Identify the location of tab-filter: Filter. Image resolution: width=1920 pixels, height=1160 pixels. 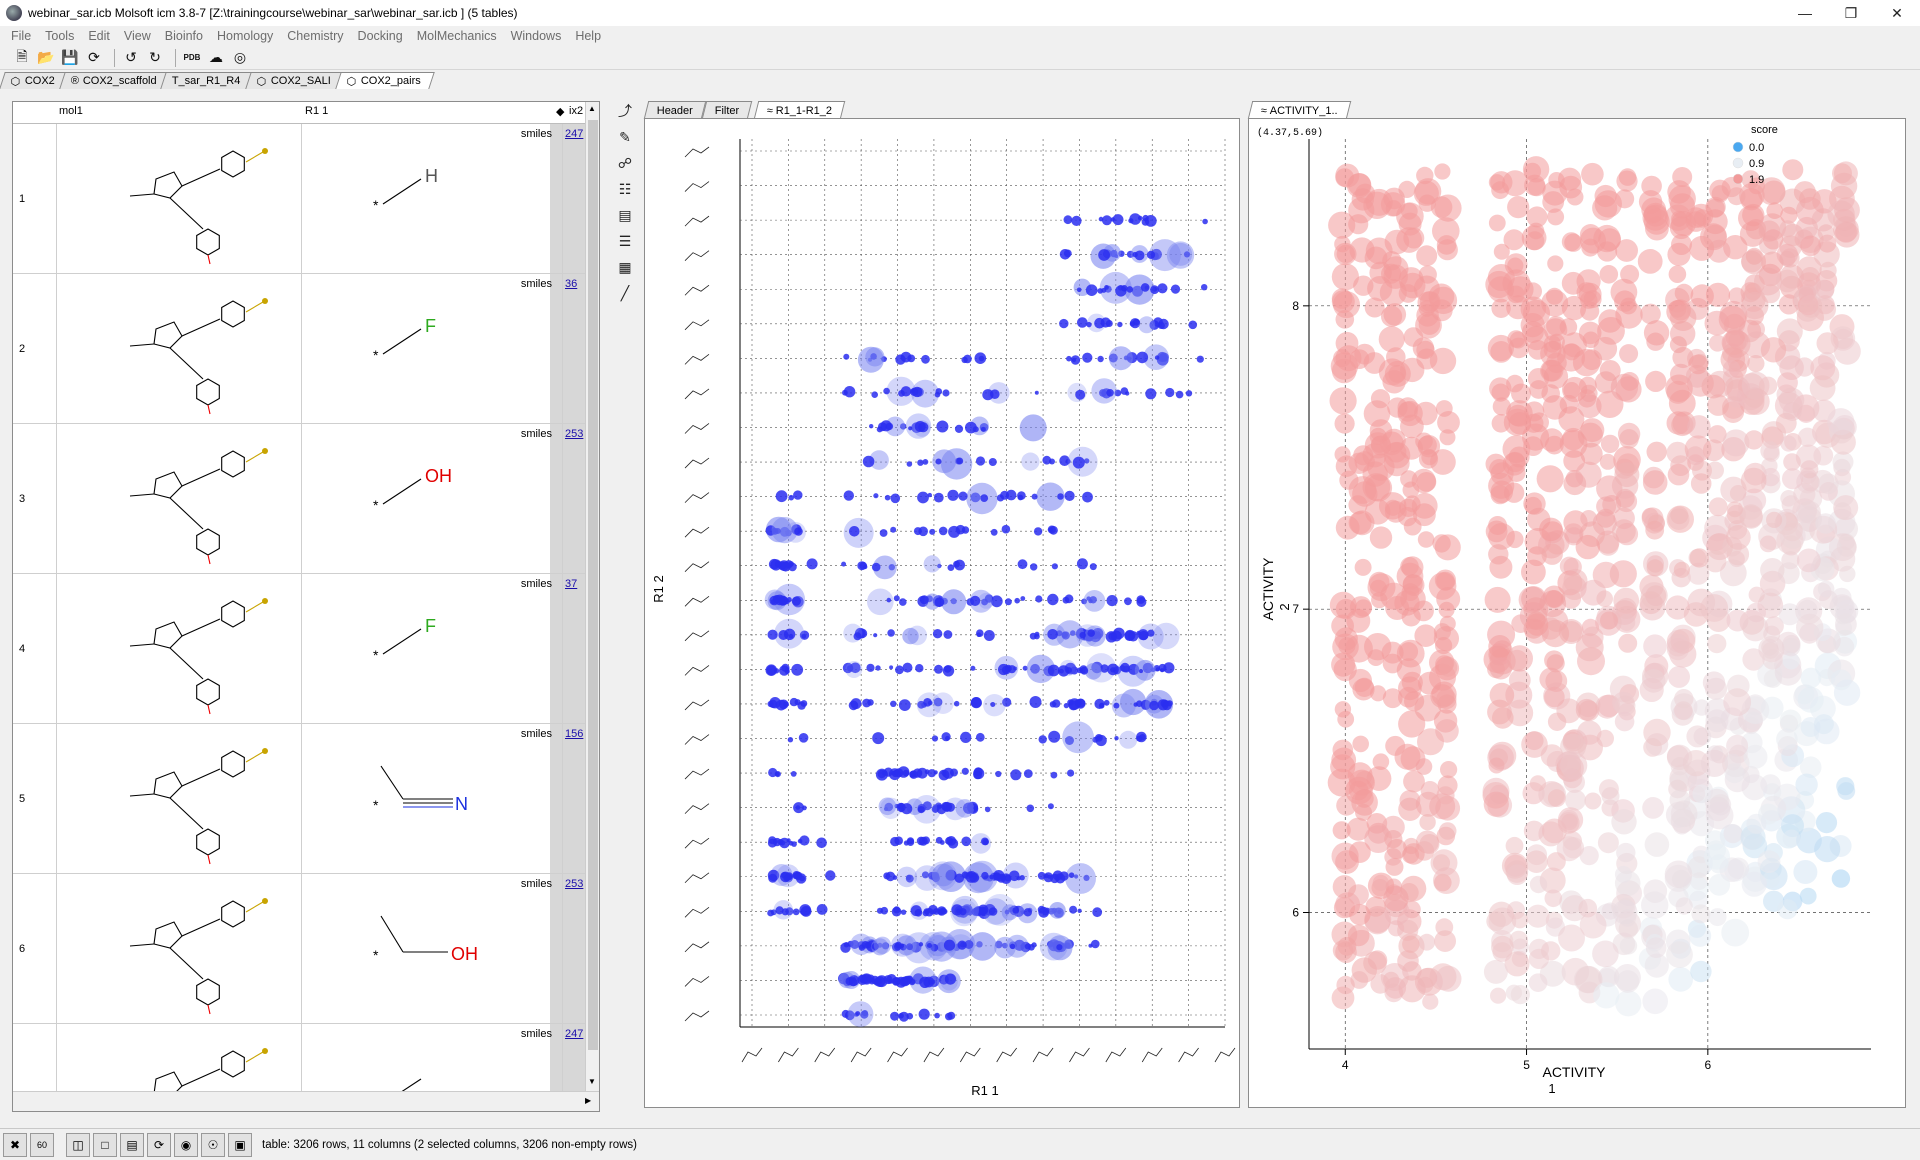
(727, 110).